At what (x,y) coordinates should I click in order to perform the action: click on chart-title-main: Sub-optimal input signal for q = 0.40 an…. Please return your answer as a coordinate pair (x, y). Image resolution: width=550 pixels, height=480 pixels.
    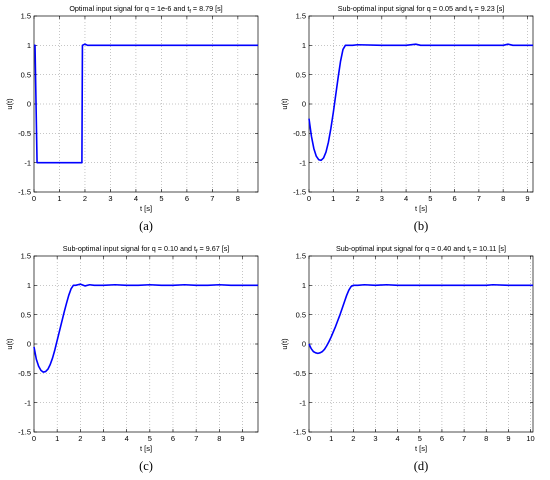
    Looking at the image, I should click on (402, 248).